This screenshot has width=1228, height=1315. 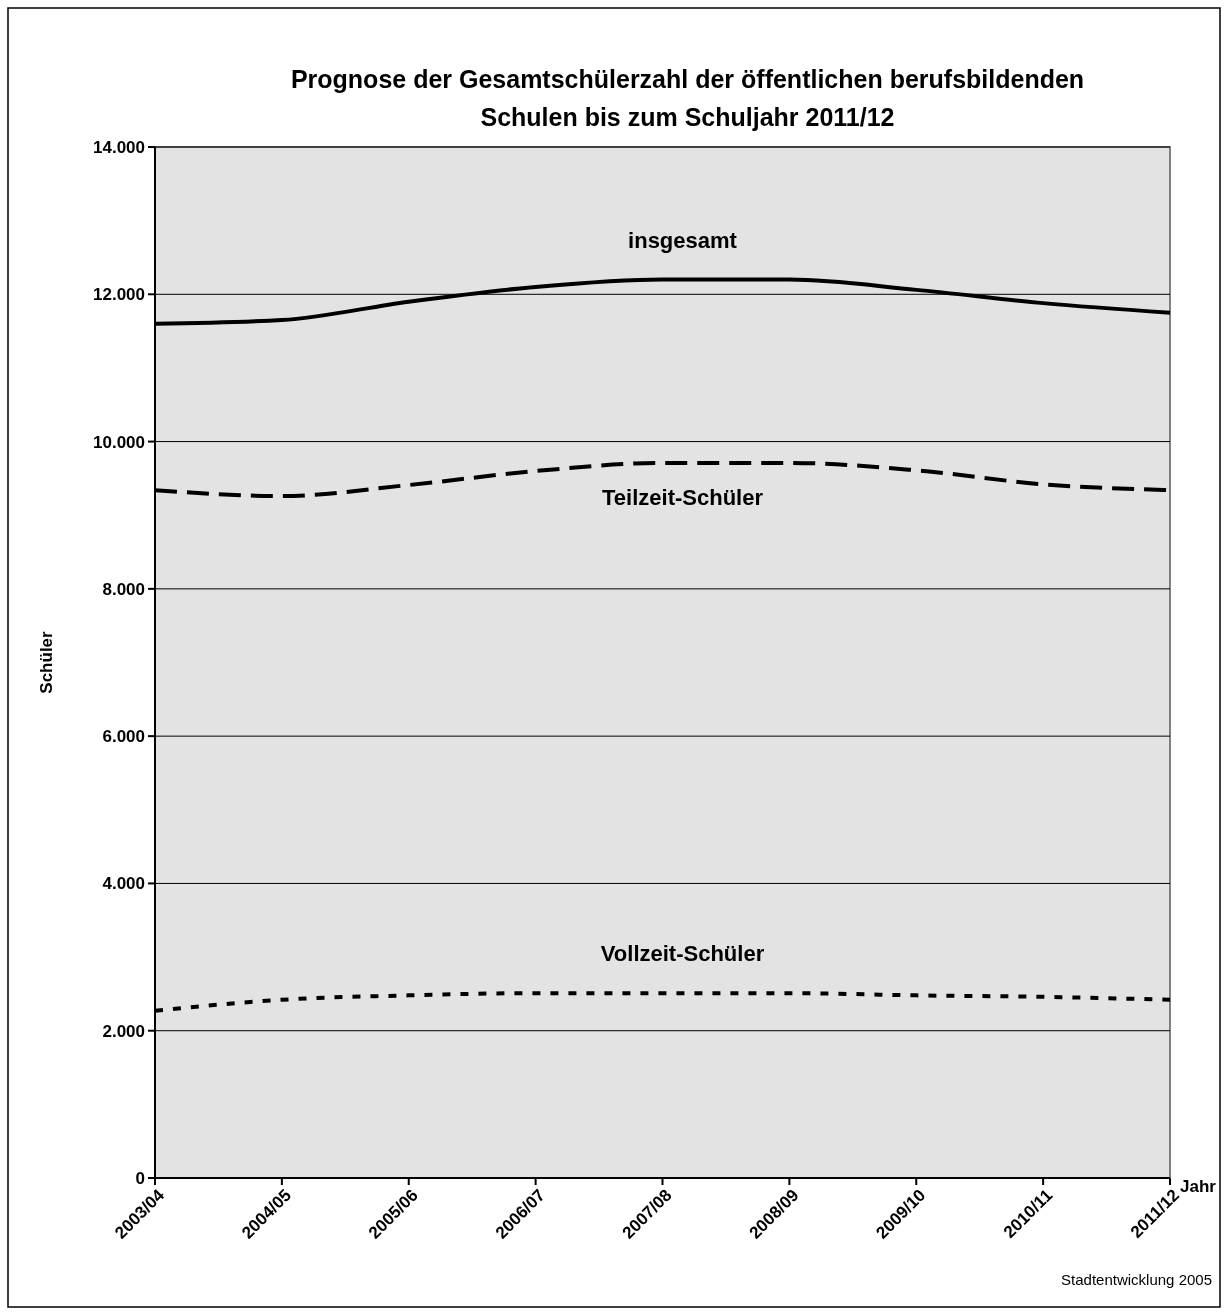 What do you see at coordinates (687, 98) in the screenshot?
I see `chart-title: Prognose der Gesamtschülerzahl der öffentlichen berufsbildenden Schulen bis zum Schuljahr 2011/12` at bounding box center [687, 98].